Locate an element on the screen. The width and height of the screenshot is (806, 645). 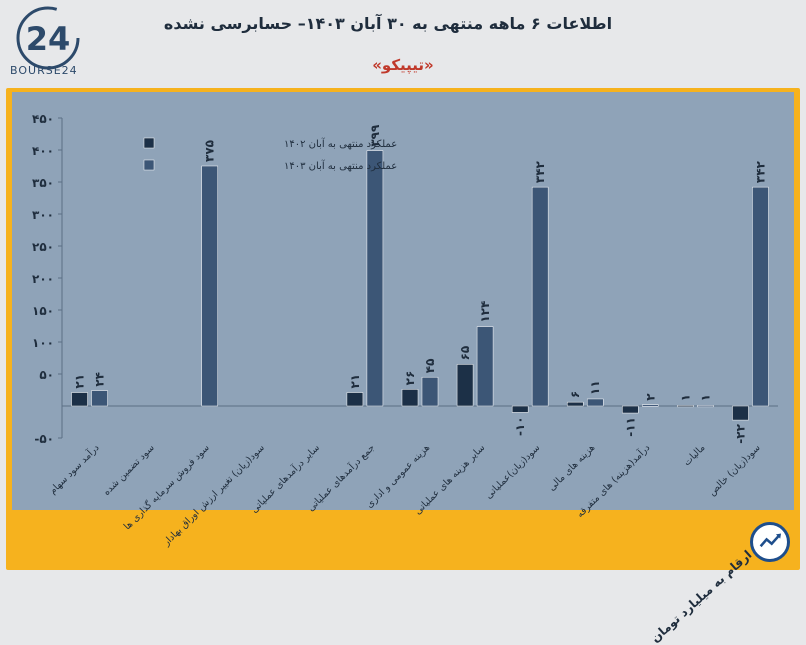
y-tick-label: ۳۵۰ is located at coordinates (43, 183).